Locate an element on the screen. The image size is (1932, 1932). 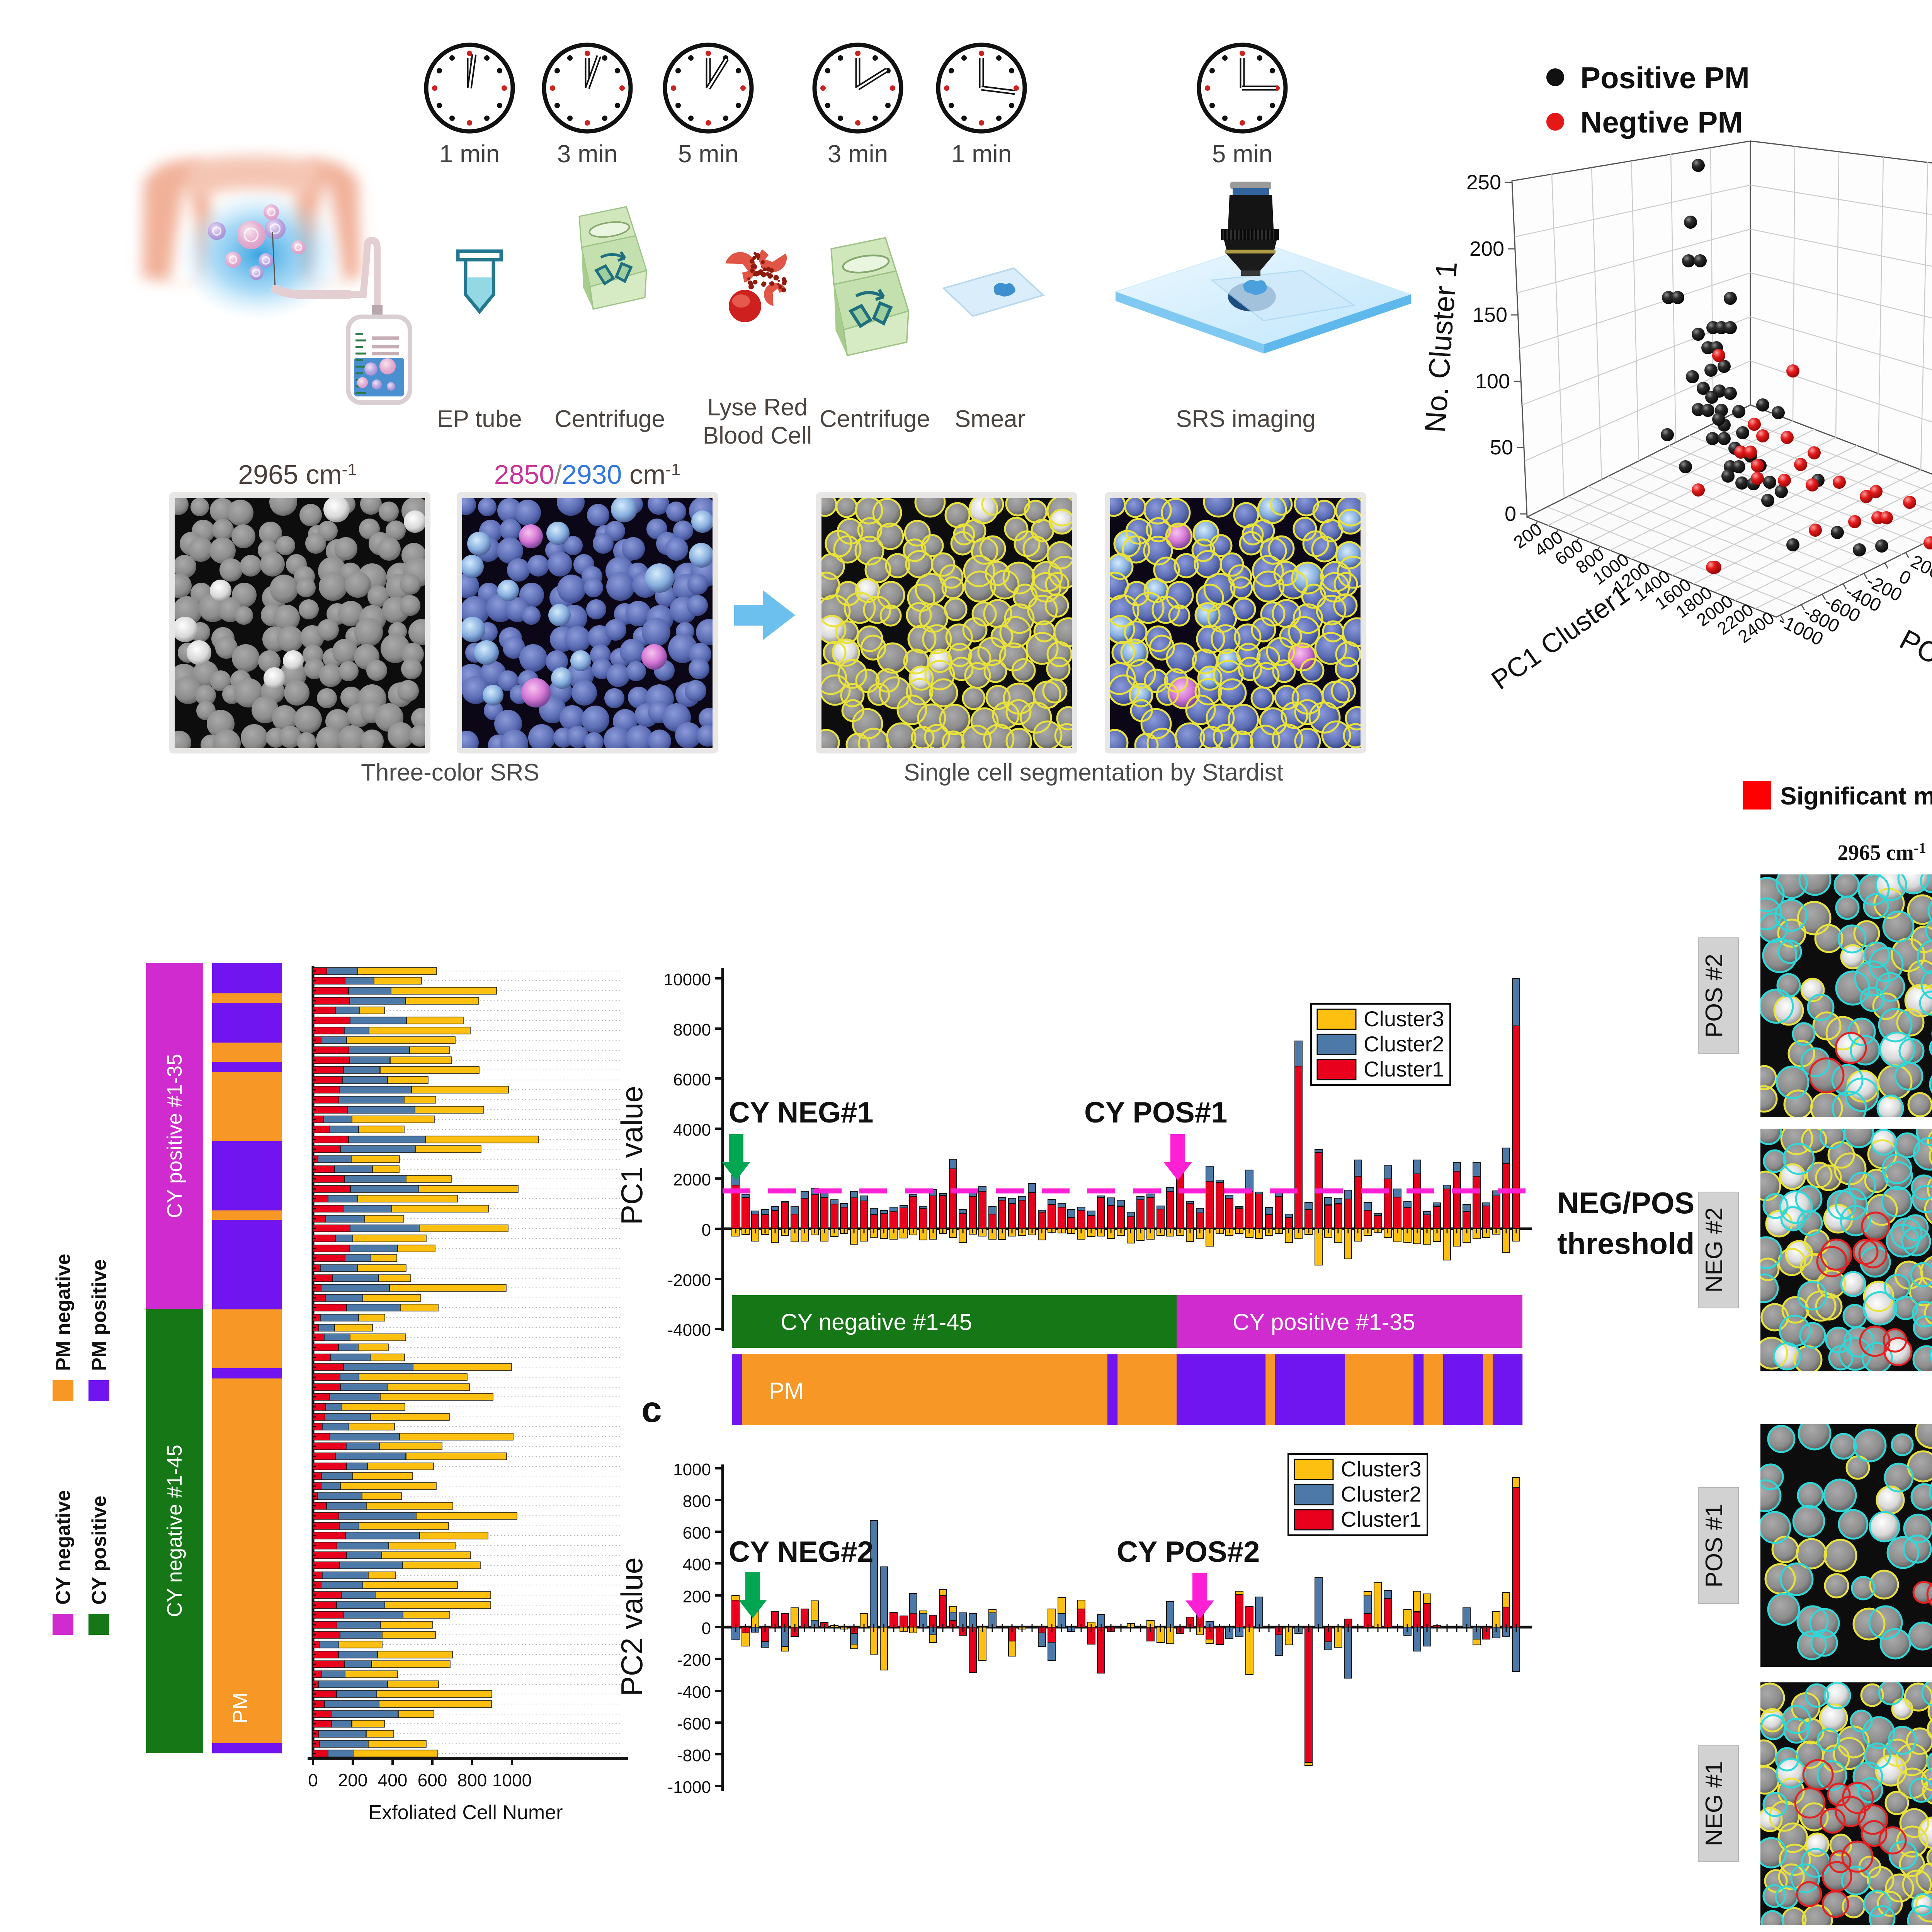
svg-text: 50 is located at coordinates (1502, 447).